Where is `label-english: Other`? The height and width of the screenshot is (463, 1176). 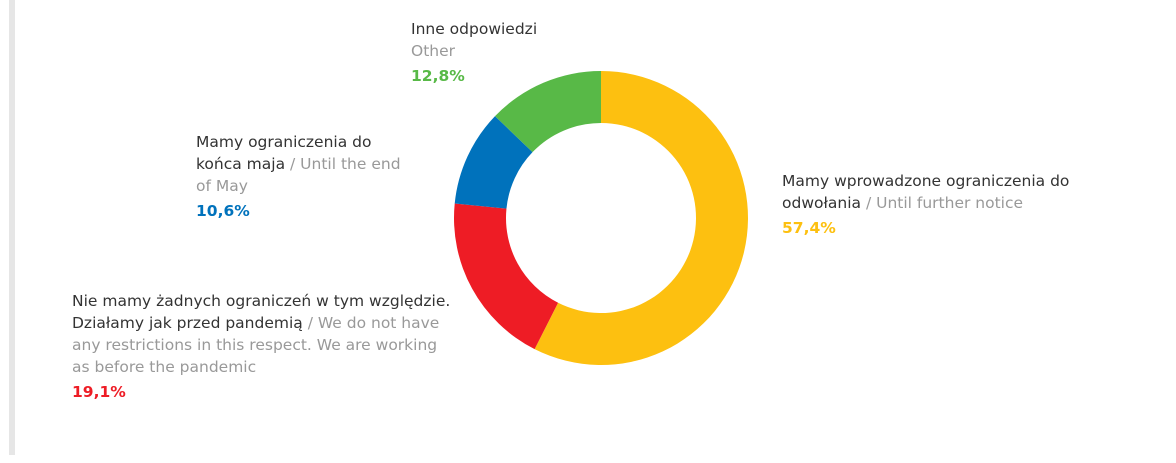 label-english: Other is located at coordinates (433, 51).